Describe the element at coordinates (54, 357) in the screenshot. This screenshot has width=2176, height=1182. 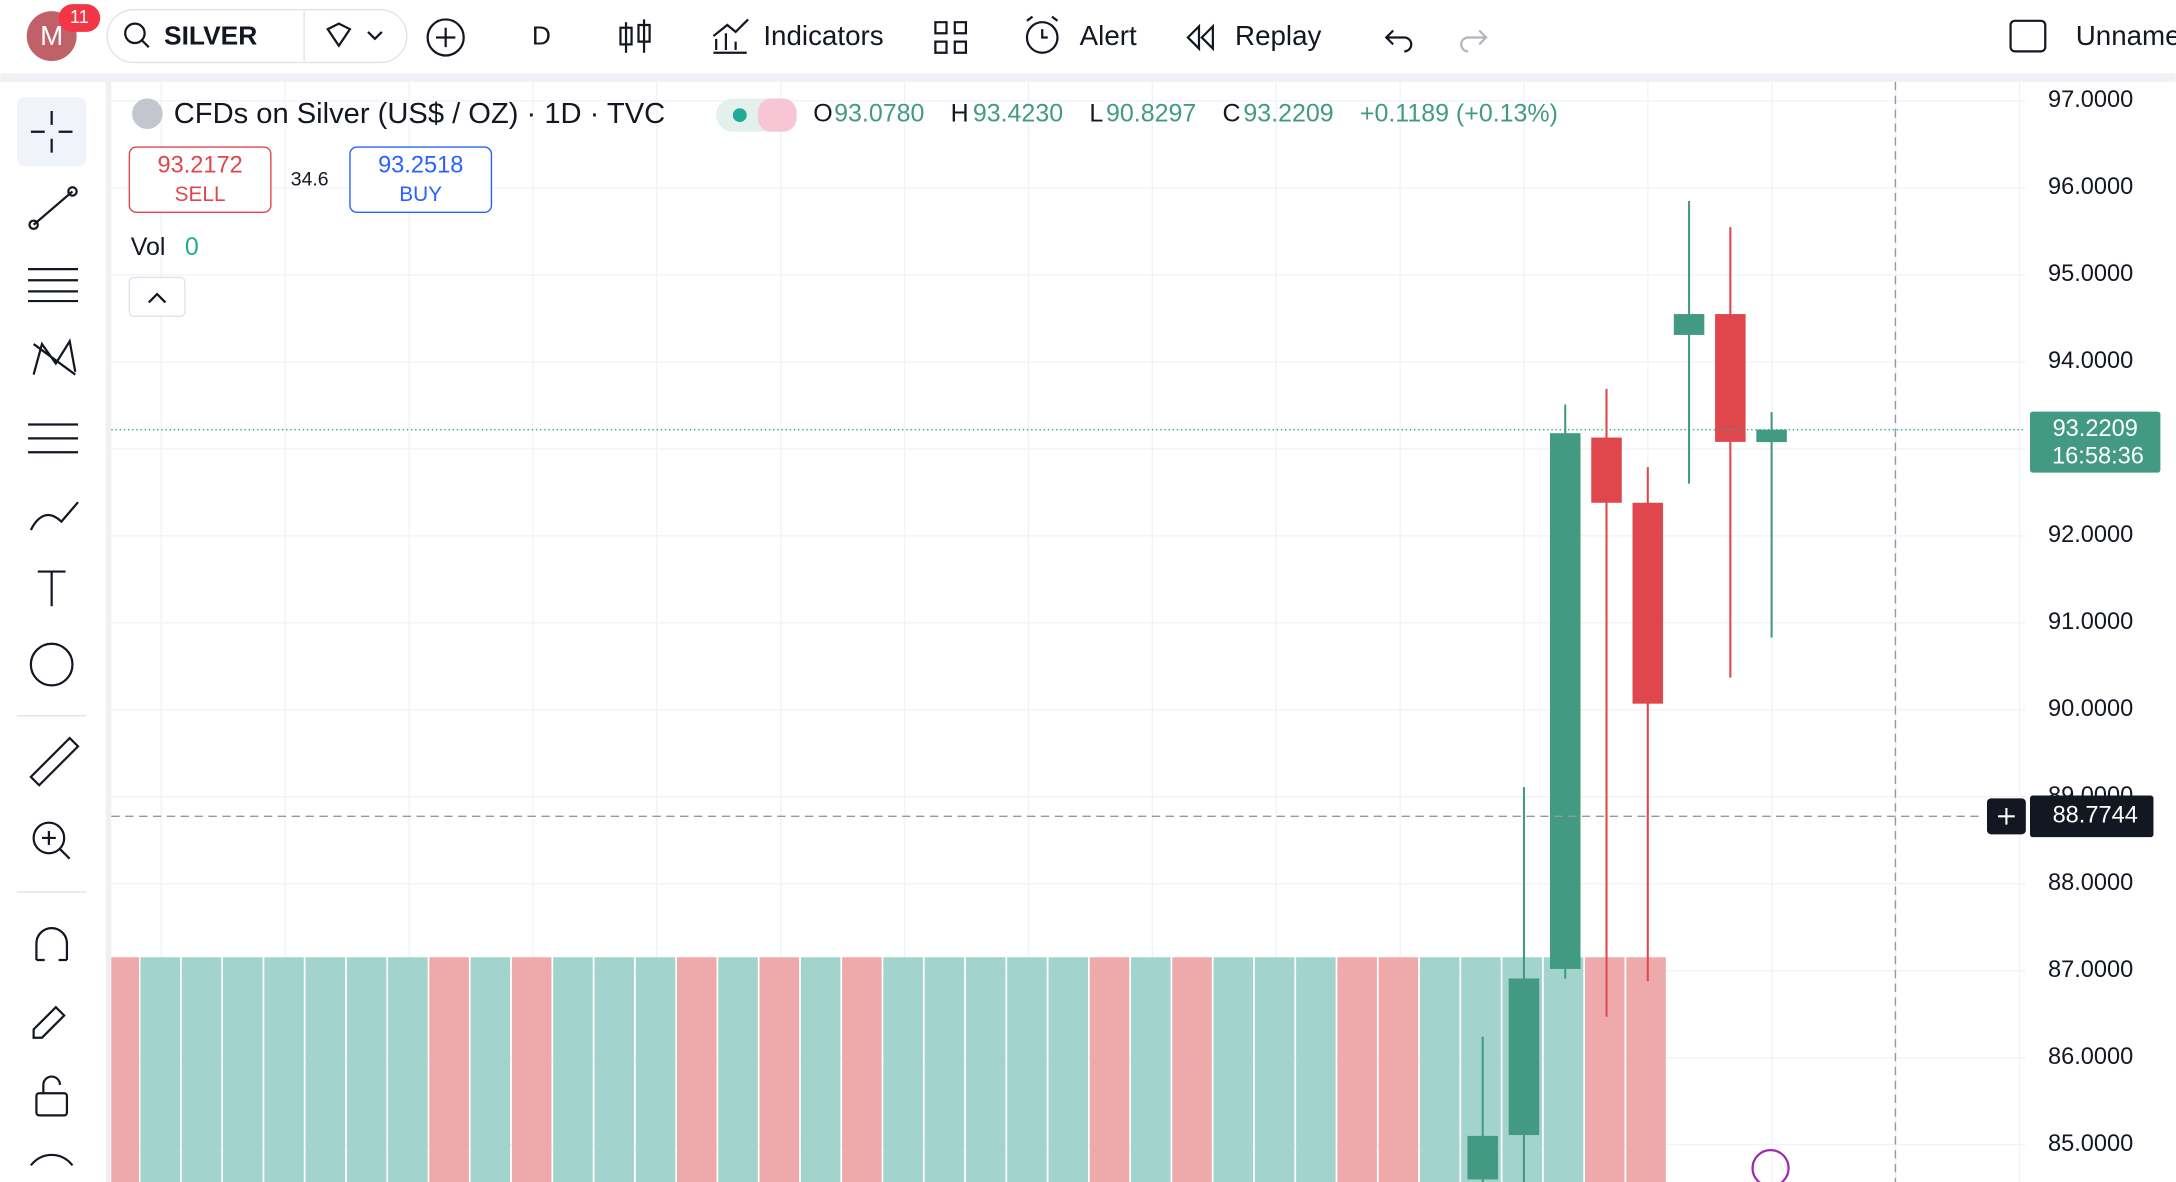
I see `pattern-tool` at that location.